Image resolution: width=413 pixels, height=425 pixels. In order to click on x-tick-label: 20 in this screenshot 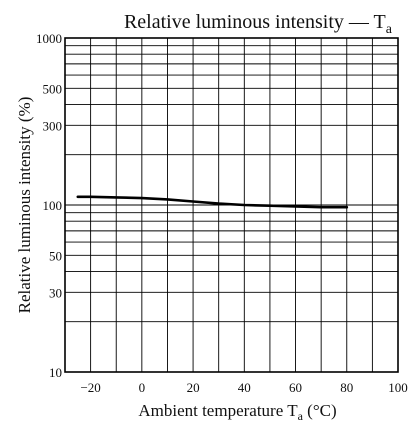, I will do `click(193, 387)`.